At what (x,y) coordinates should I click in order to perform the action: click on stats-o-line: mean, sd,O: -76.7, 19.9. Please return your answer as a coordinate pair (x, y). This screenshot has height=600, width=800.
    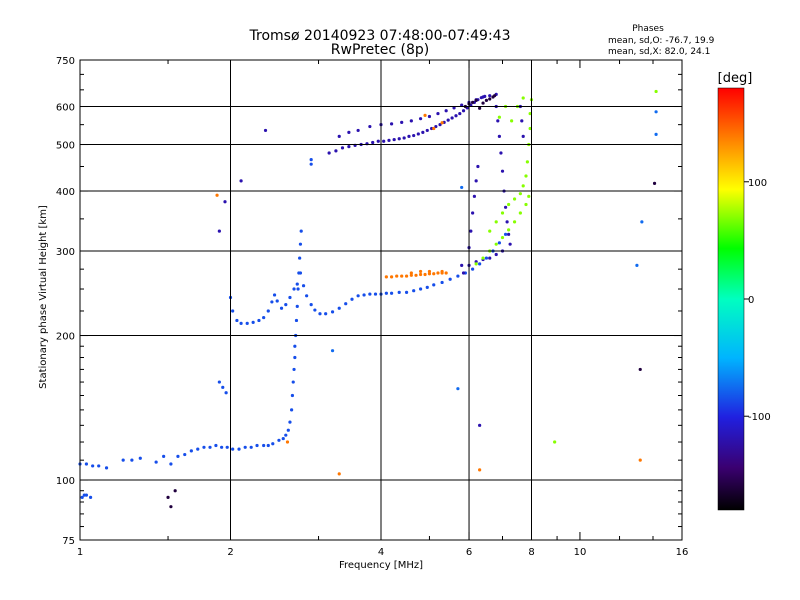
    Looking at the image, I should click on (661, 41).